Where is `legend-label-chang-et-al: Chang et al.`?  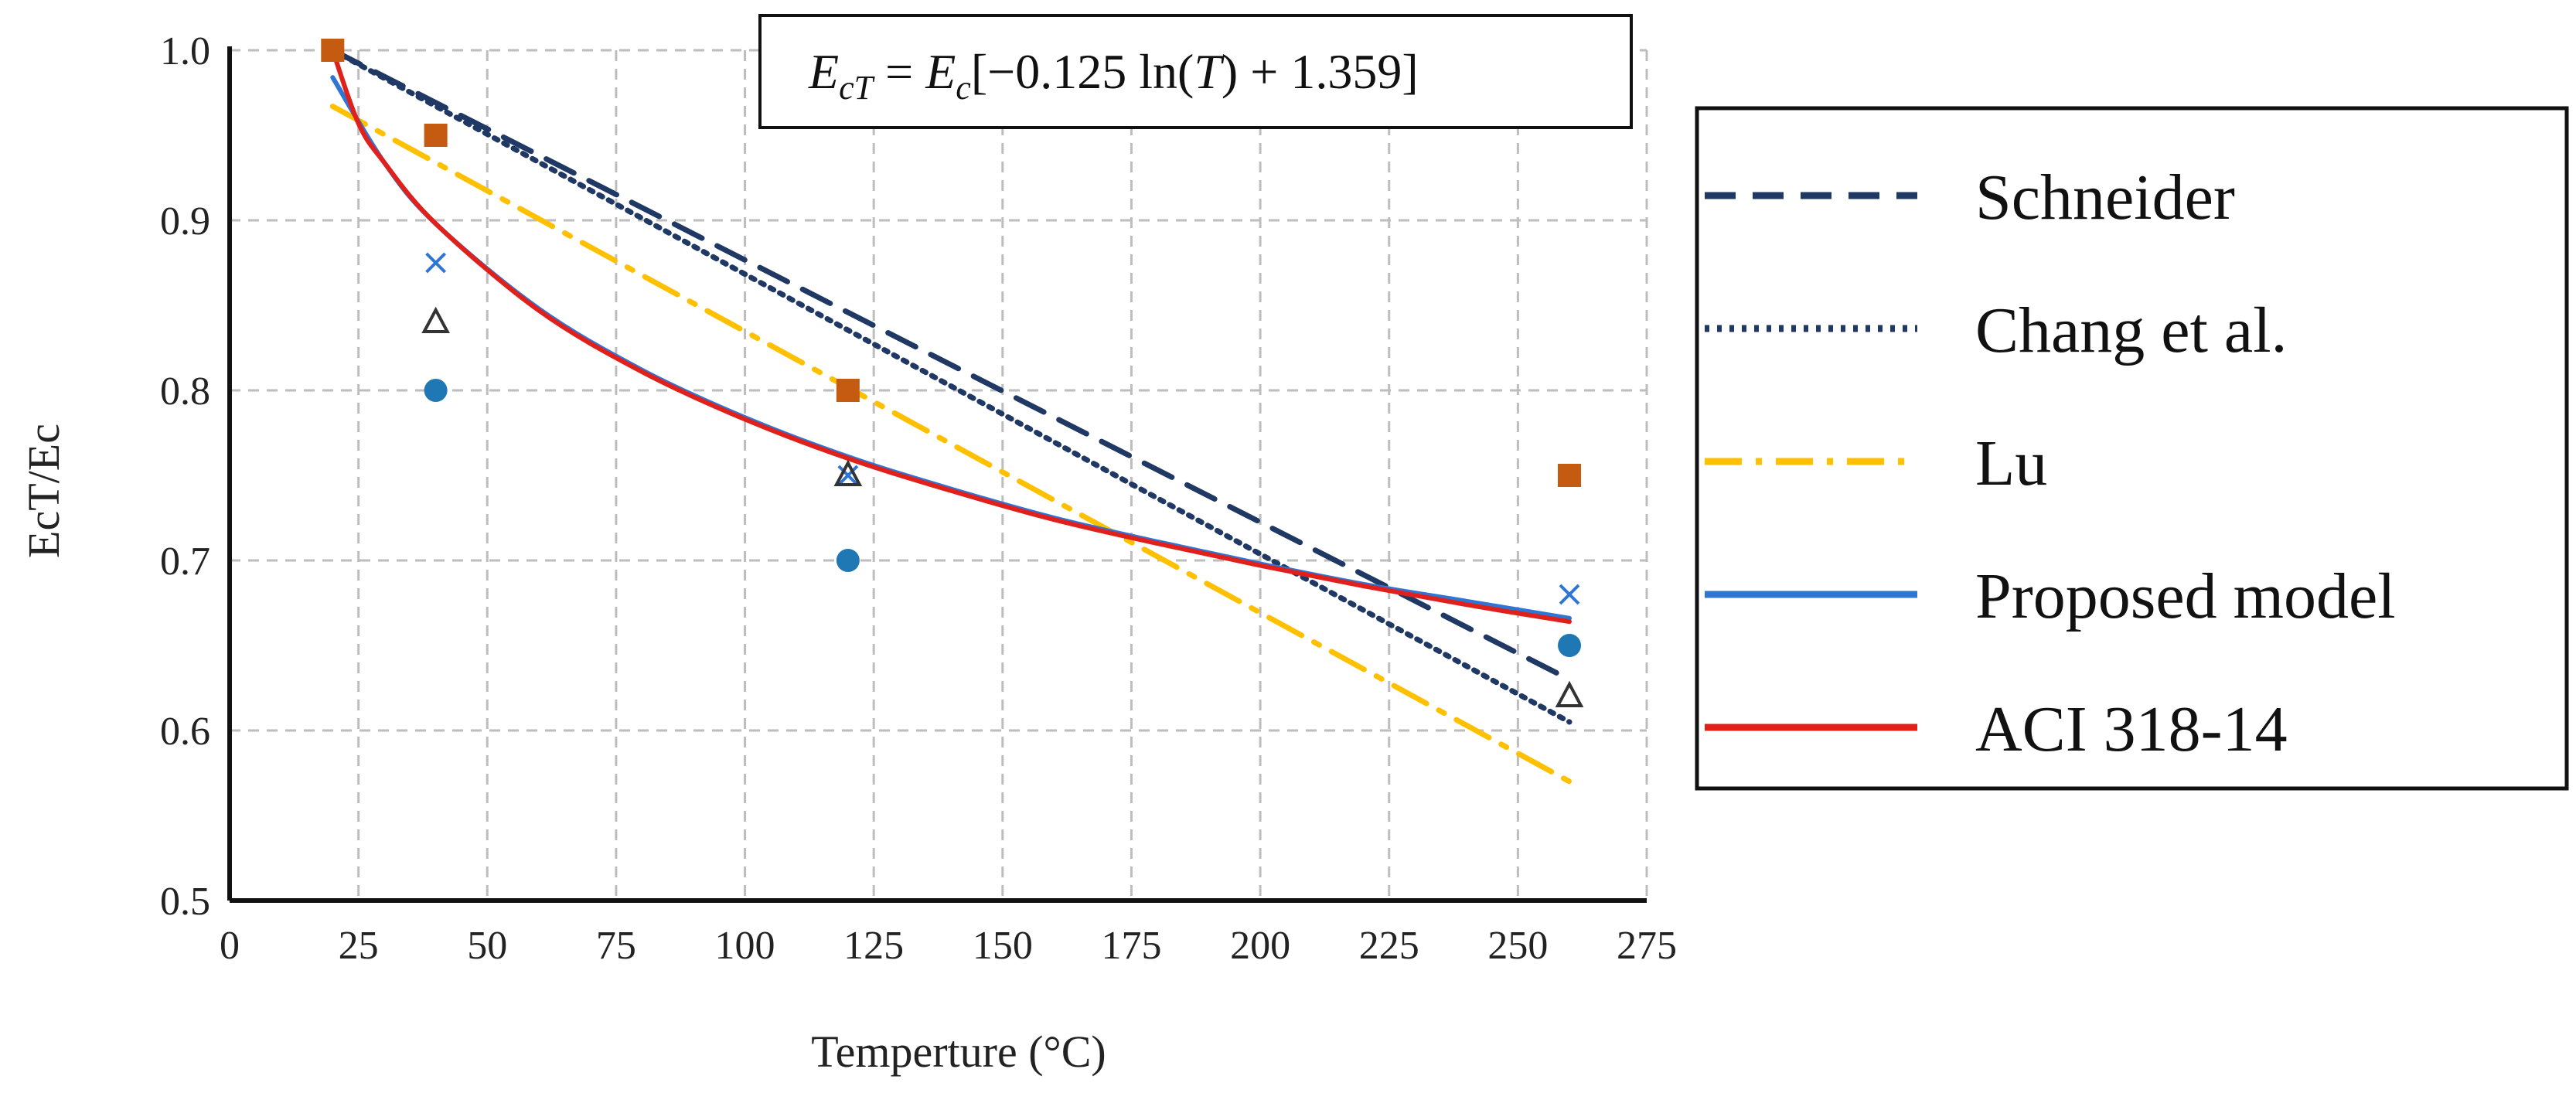
legend-label-chang-et-al: Chang et al. is located at coordinates (2131, 330).